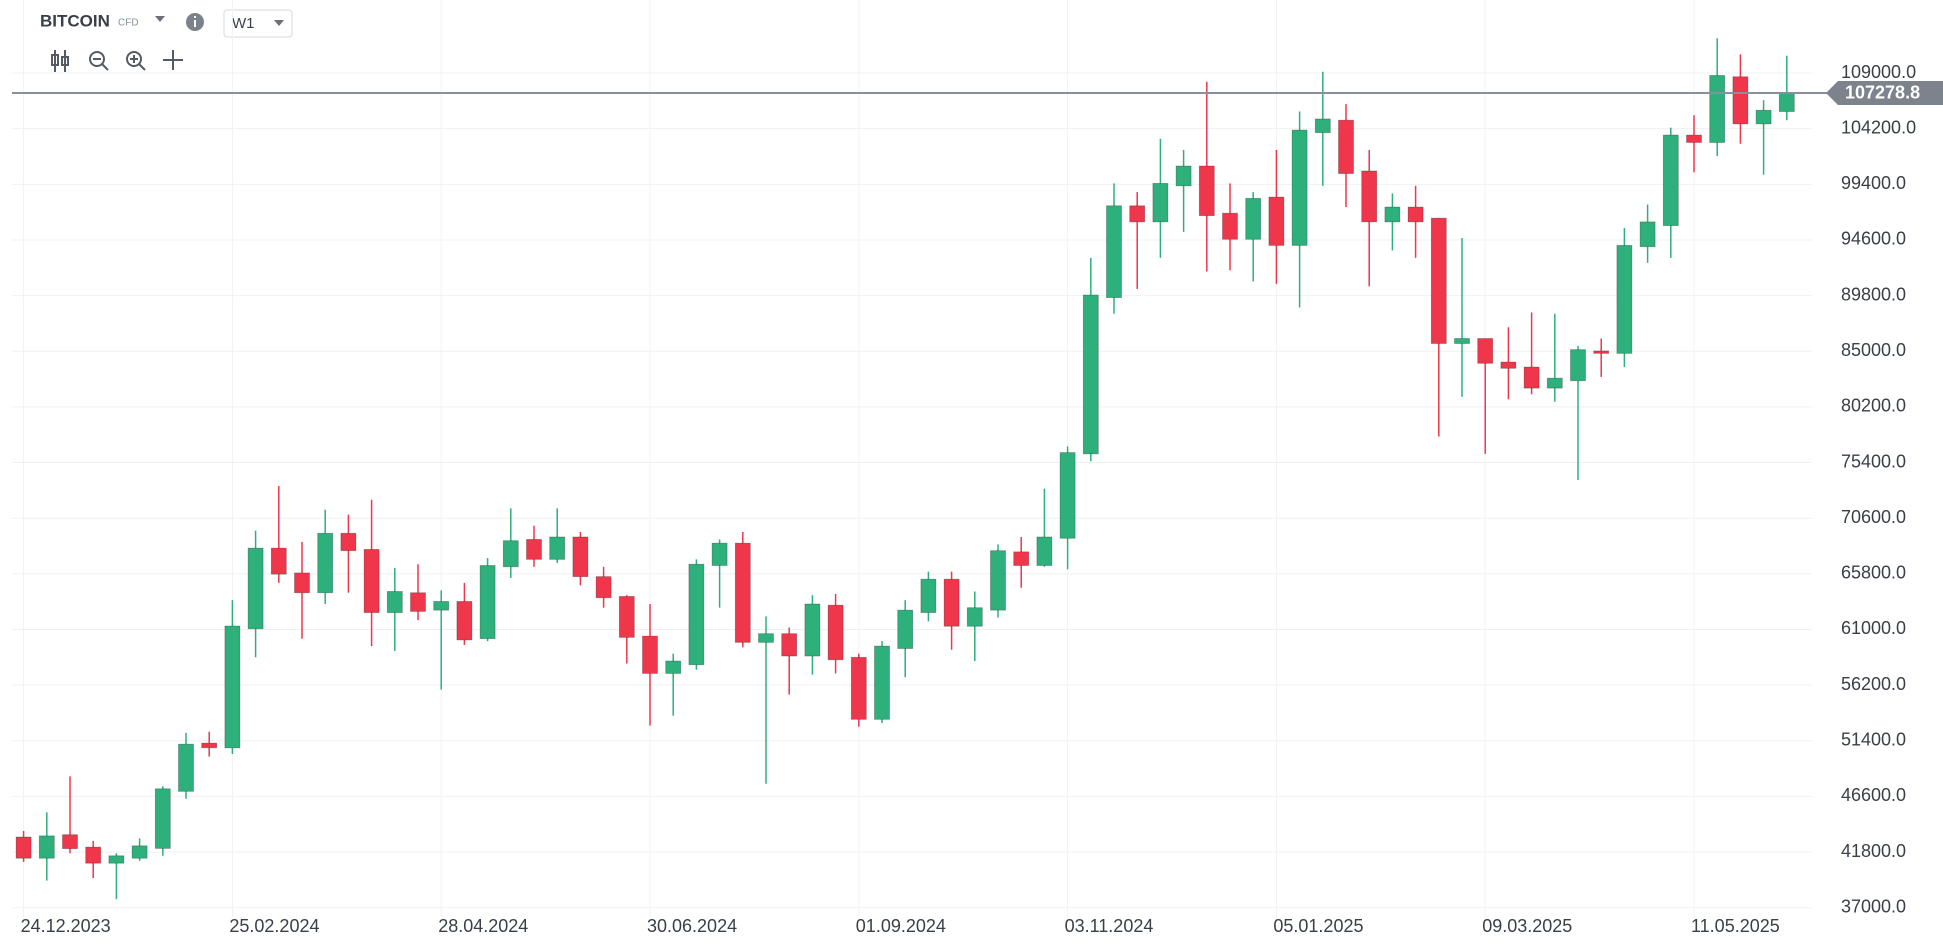  Describe the element at coordinates (60, 61) in the screenshot. I see `chart-type-button` at that location.